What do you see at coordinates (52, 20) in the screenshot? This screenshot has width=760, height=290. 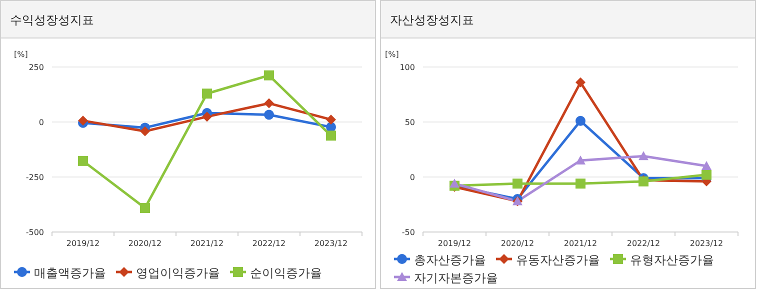 I see `chart-title: 수익성장성지표` at bounding box center [52, 20].